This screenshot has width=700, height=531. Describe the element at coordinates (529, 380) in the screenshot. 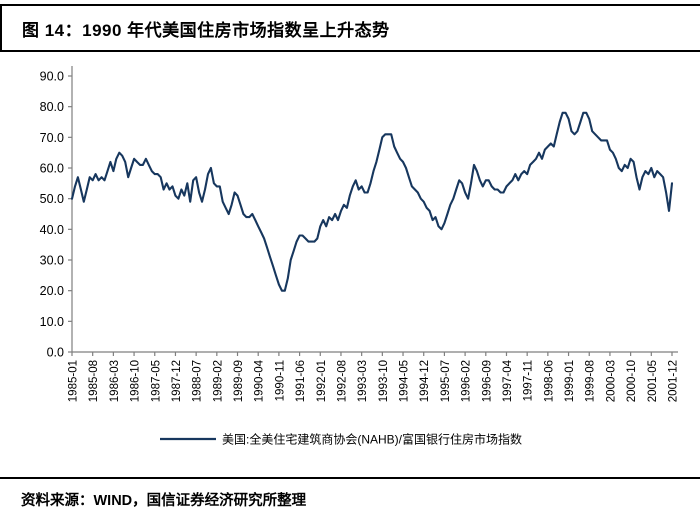

I see `x-tick-label: 1997-11` at that location.